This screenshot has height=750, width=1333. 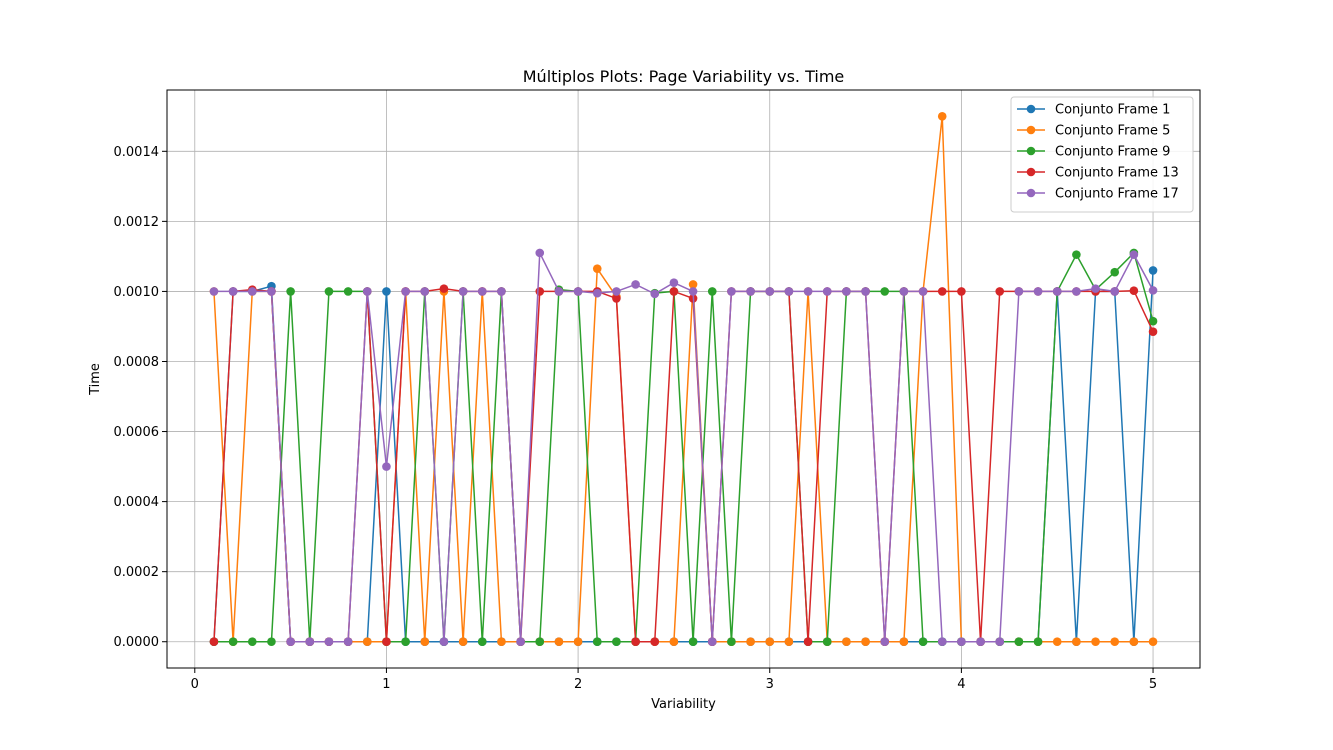 I want to click on y-tick-label: 0.0004, so click(x=137, y=502).